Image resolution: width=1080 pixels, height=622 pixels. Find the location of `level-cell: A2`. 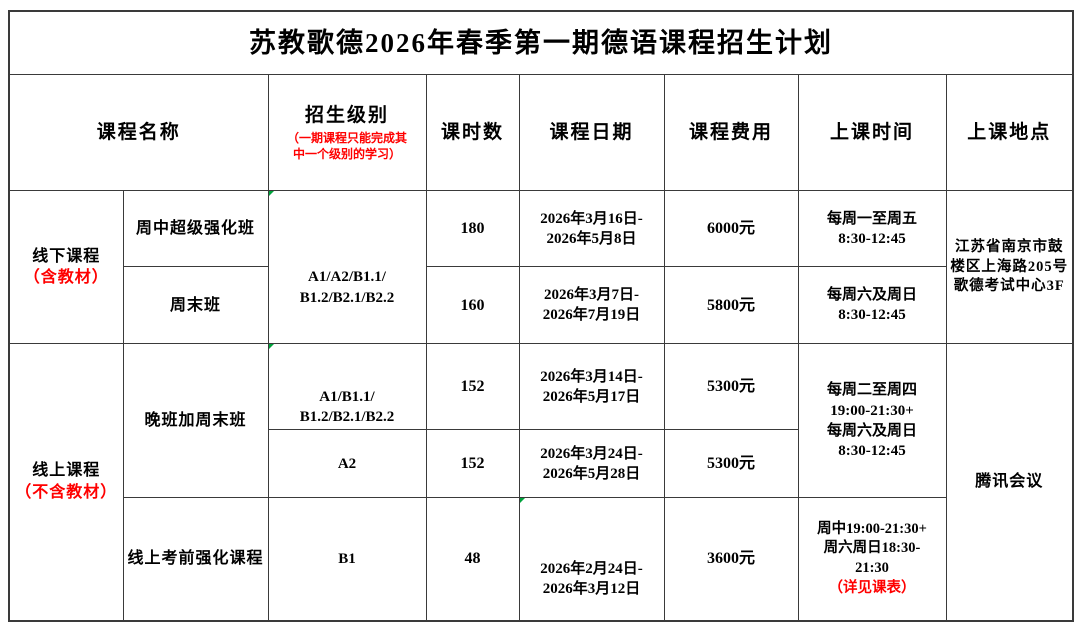

level-cell: A2 is located at coordinates (347, 464).